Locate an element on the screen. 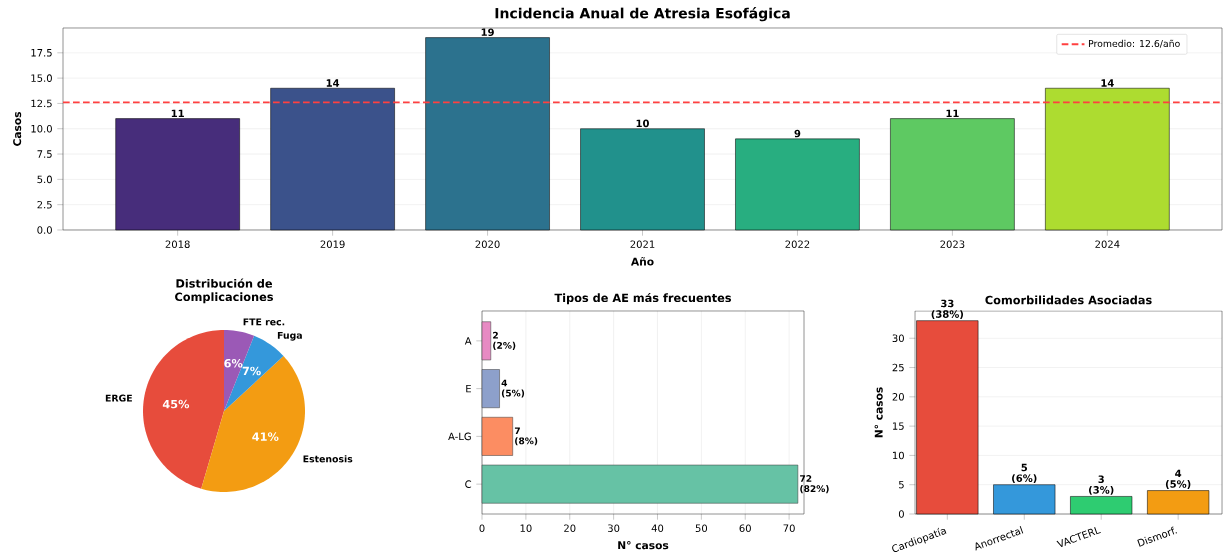  y-tick-label: 17.5 is located at coordinates (41, 53).